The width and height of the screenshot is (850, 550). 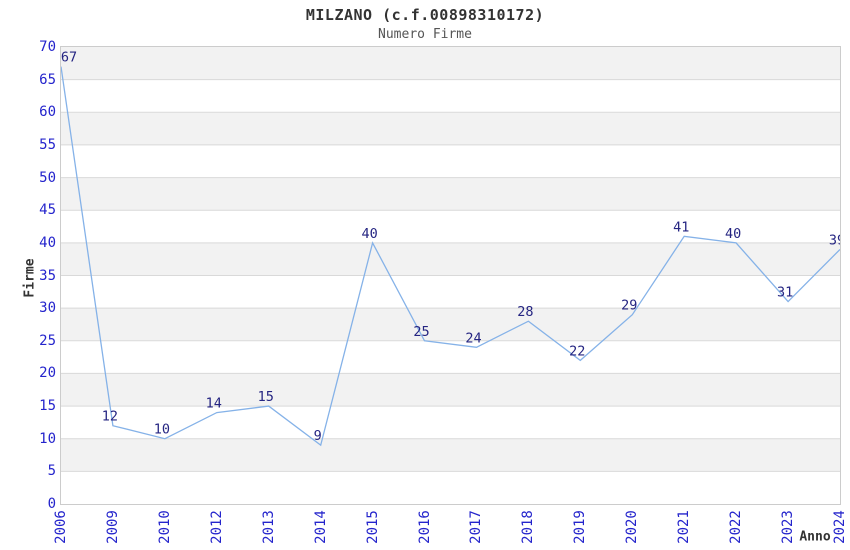 What do you see at coordinates (47, 47) in the screenshot?
I see `y-tick-label: 70` at bounding box center [47, 47].